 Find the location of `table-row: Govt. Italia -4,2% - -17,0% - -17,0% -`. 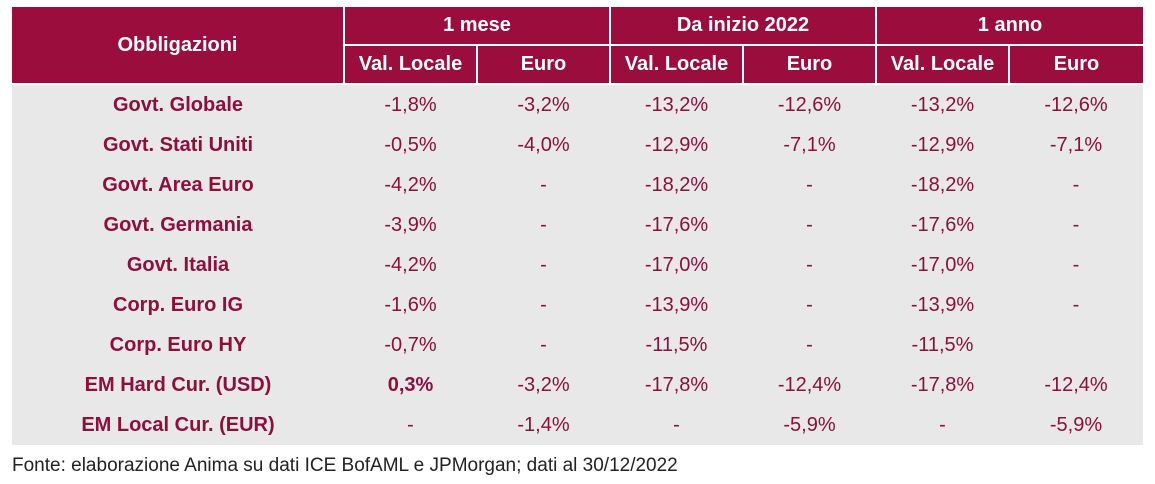

table-row: Govt. Italia -4,2% - -17,0% - -17,0% - is located at coordinates (578, 265).